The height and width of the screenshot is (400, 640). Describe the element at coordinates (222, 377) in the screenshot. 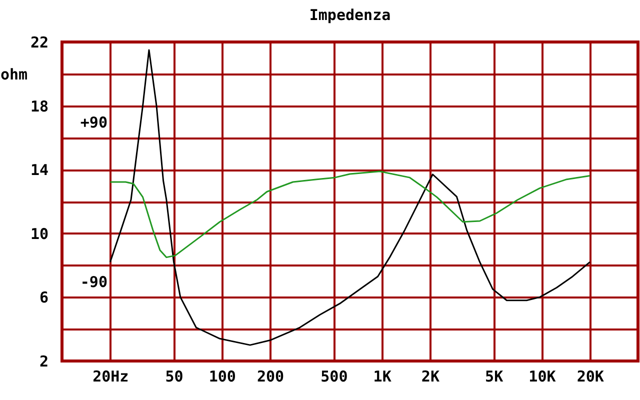

I see `x-tick-label: 100` at that location.